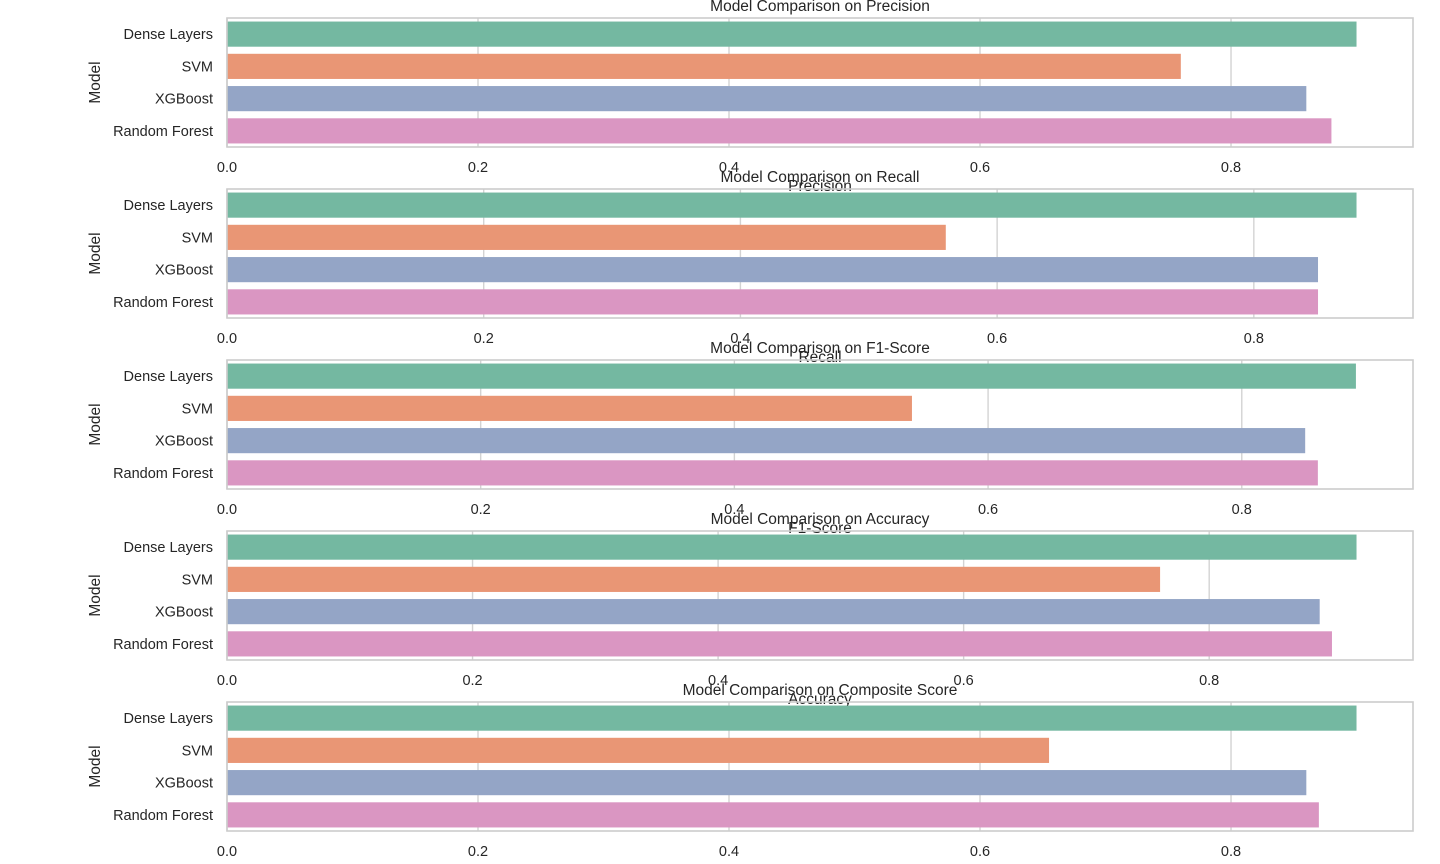 This screenshot has width=1440, height=864. Describe the element at coordinates (820, 186) in the screenshot. I see `x-axis-label: Precision` at that location.